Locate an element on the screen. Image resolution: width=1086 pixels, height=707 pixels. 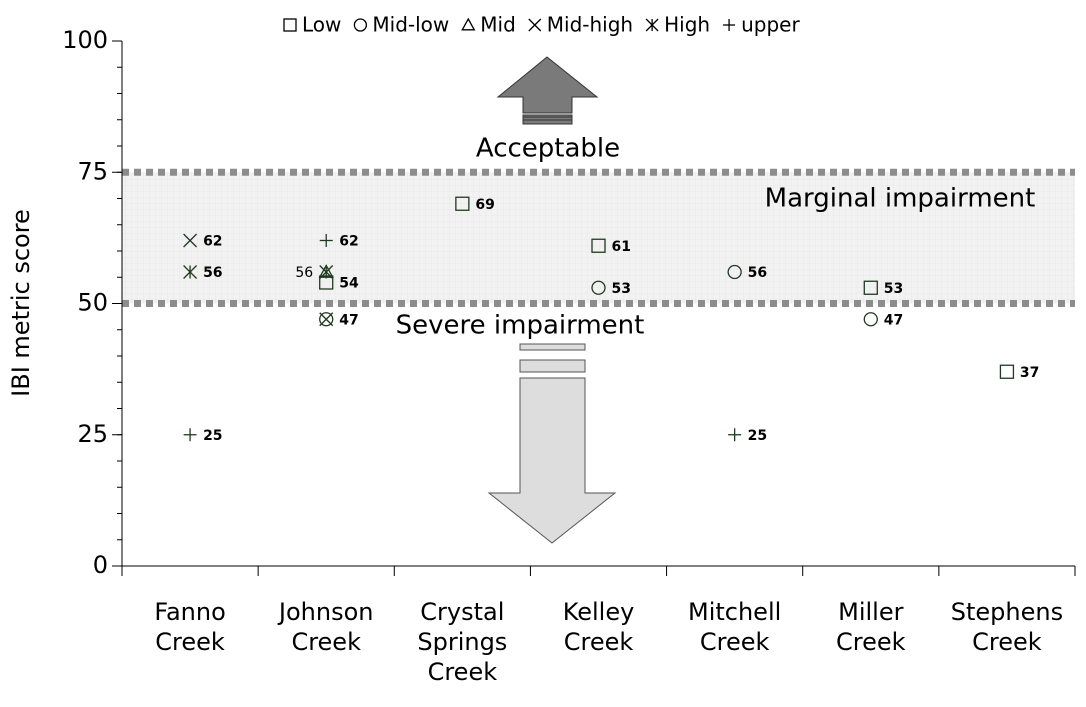
legend-label: Mid-low is located at coordinates (410, 25).